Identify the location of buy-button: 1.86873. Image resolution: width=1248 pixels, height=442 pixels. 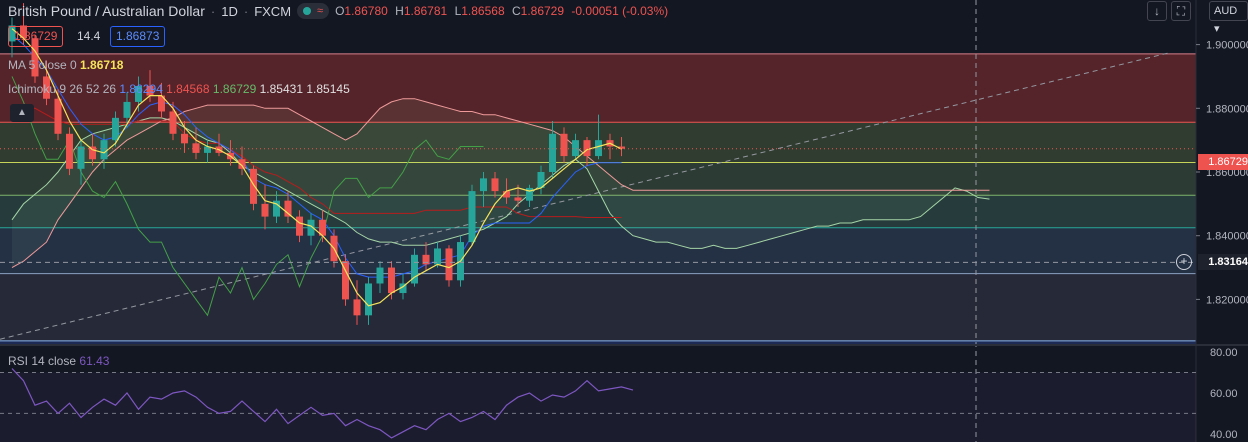
(138, 36).